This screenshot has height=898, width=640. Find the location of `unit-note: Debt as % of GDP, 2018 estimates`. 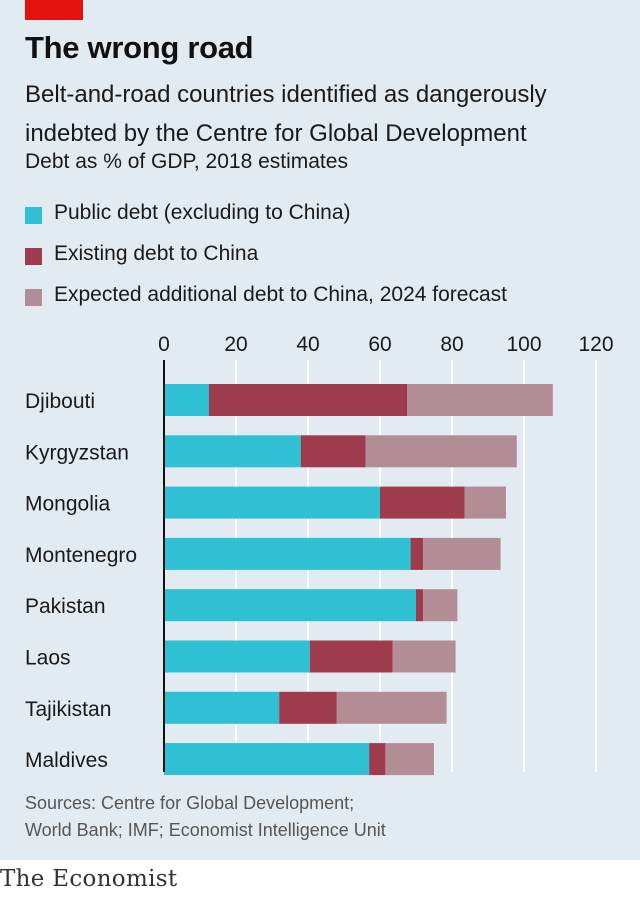

unit-note: Debt as % of GDP, 2018 estimates is located at coordinates (186, 161).